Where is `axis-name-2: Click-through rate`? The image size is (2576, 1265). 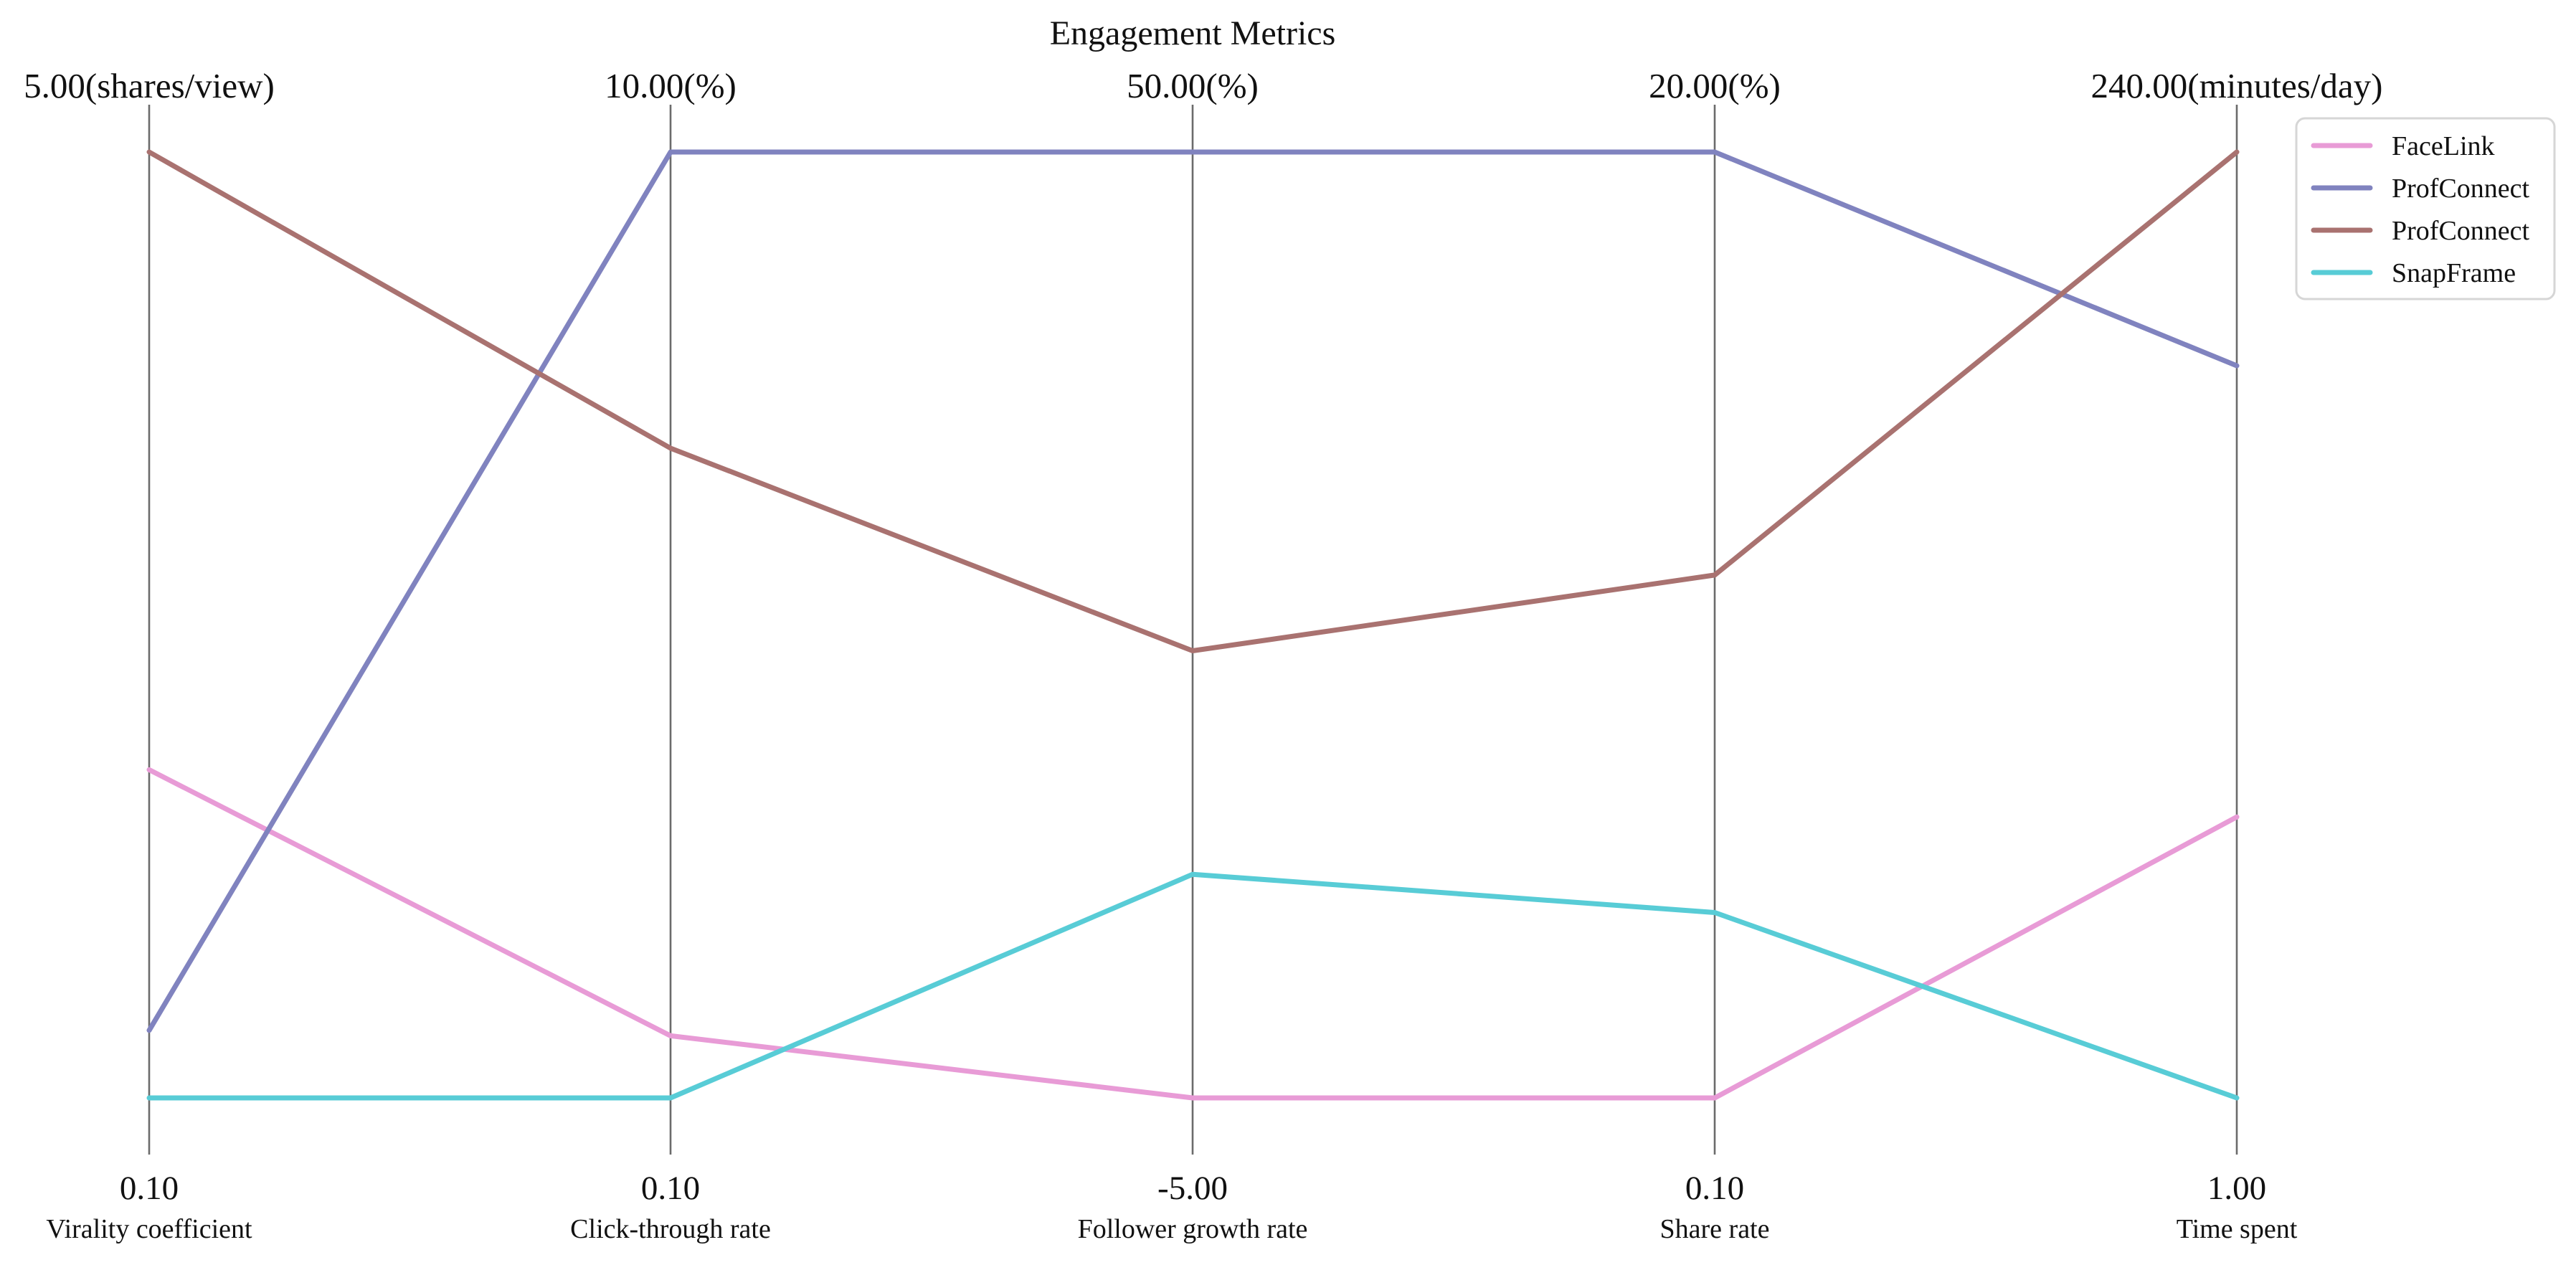
axis-name-2: Click-through rate is located at coordinates (670, 1229).